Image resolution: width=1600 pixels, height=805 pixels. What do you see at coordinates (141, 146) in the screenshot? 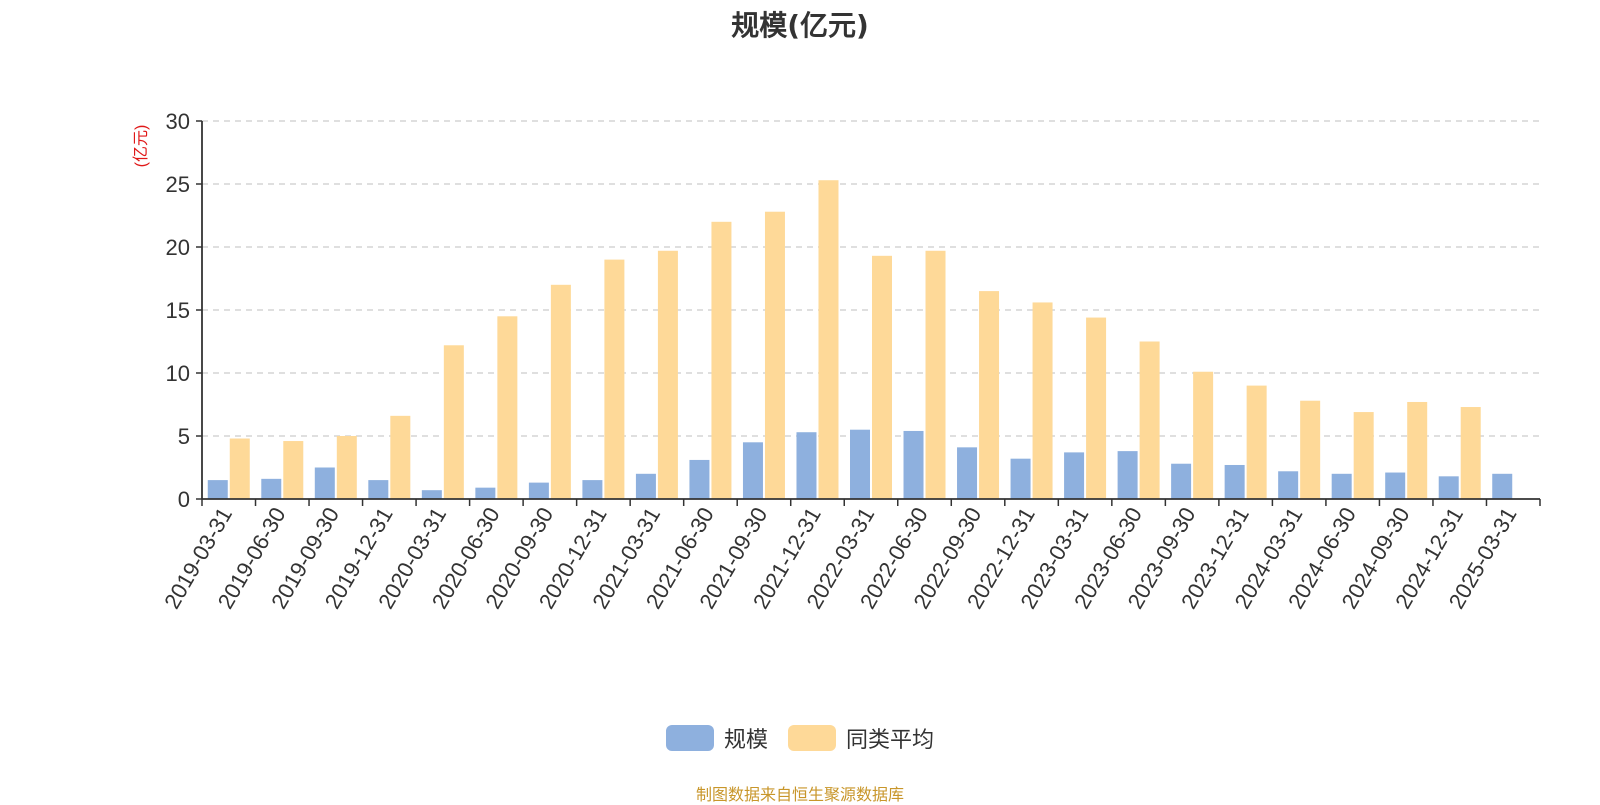
I see `y-axis-label: (亿元)` at bounding box center [141, 146].